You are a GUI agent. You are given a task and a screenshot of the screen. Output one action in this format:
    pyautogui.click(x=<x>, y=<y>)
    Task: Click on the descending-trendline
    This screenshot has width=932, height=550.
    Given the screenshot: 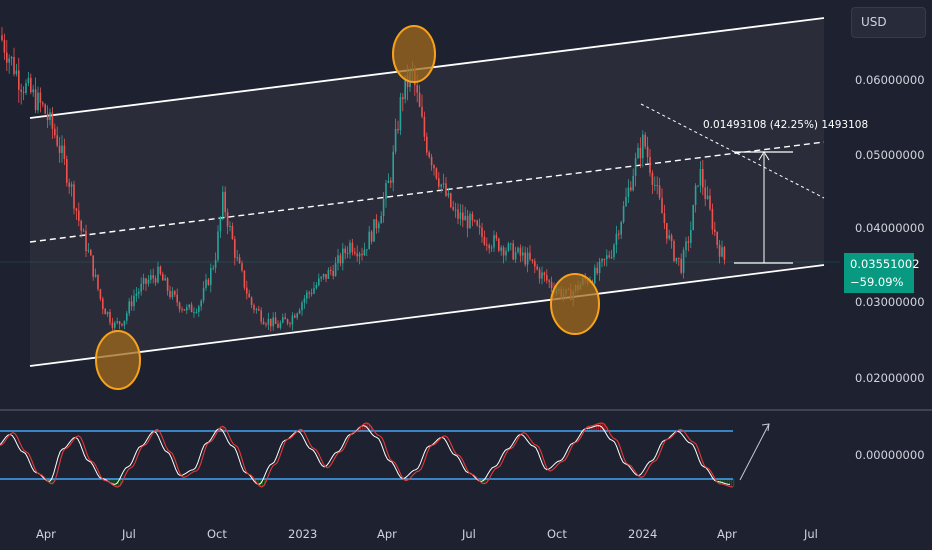 What is the action you would take?
    pyautogui.click(x=732, y=151)
    